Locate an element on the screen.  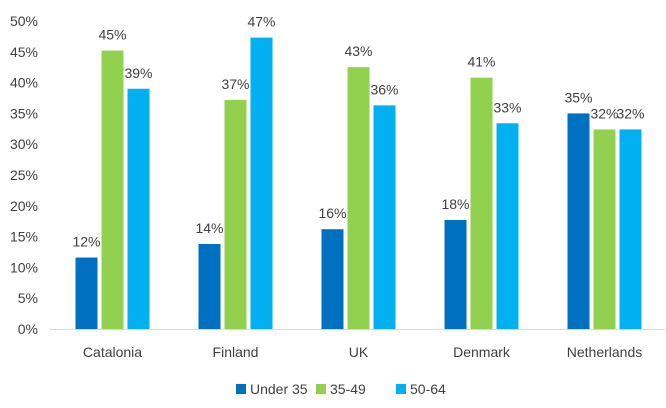
x-category-label: Denmark is located at coordinates (482, 352).